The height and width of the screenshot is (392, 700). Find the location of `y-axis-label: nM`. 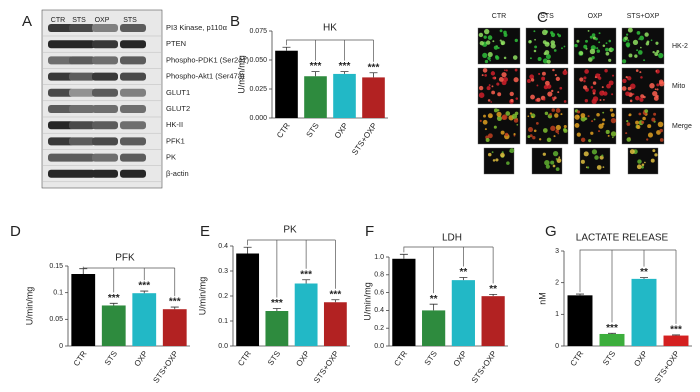

y-axis-label: nM is located at coordinates (542, 298).